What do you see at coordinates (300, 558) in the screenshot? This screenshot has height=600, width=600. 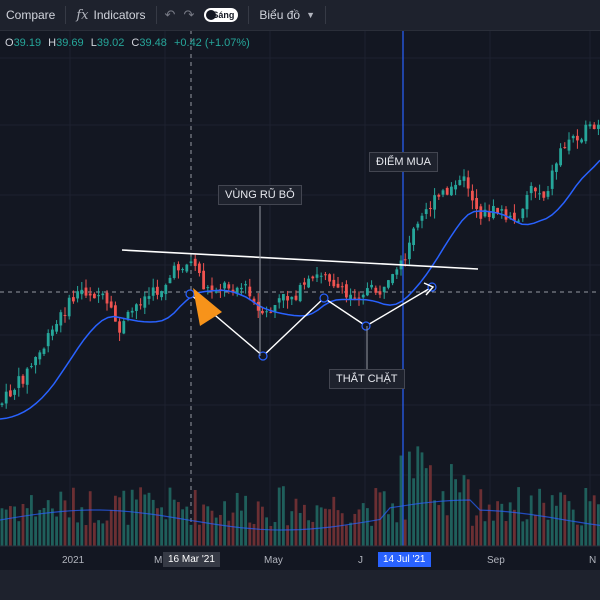 I see `time-axis` at bounding box center [300, 558].